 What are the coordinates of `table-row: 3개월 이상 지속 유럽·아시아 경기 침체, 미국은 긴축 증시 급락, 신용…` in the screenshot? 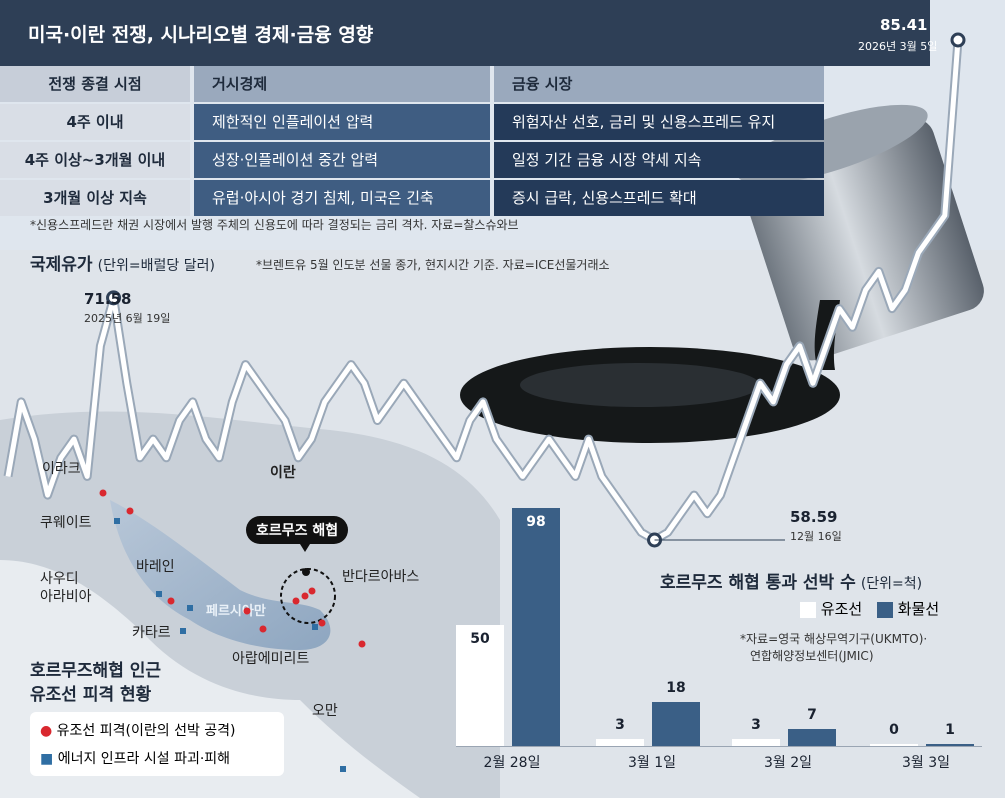 It's located at (415, 198).